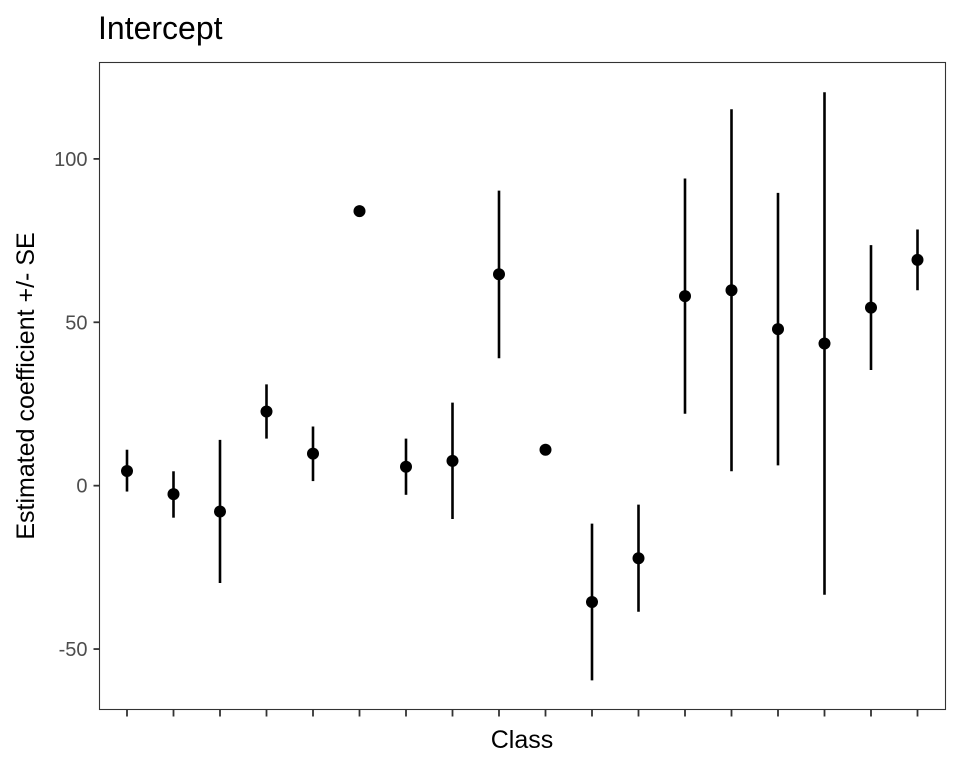  Describe the element at coordinates (522, 713) in the screenshot. I see `x-axis` at that location.